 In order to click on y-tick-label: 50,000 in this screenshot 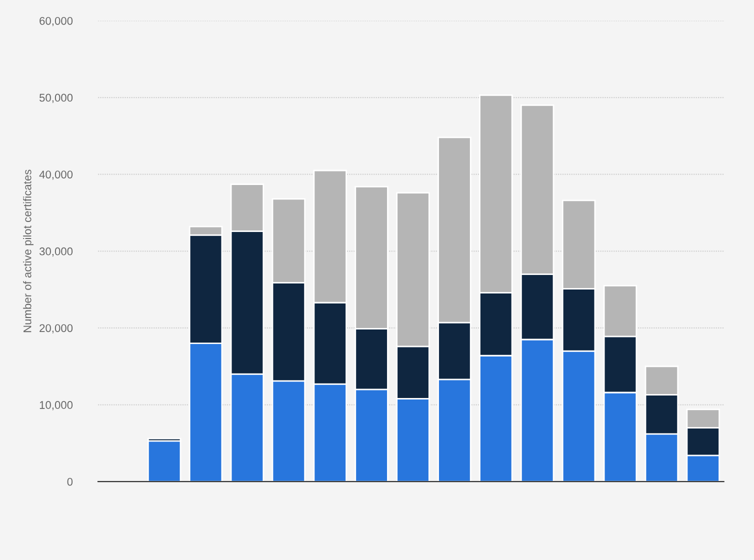, I will do `click(56, 98)`.